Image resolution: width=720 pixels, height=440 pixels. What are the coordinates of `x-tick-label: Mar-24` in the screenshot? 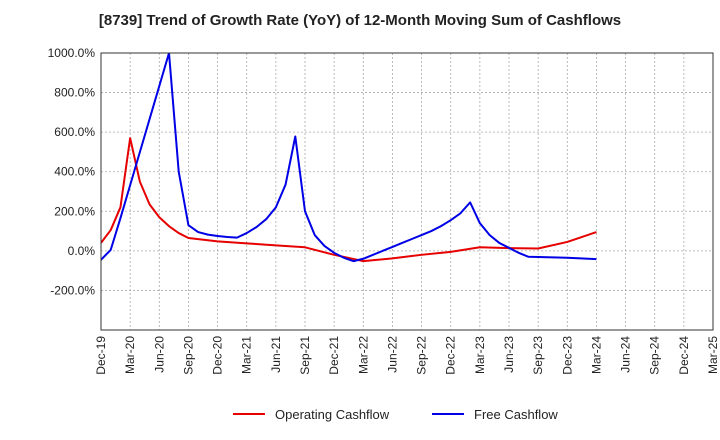 It's located at (596, 355).